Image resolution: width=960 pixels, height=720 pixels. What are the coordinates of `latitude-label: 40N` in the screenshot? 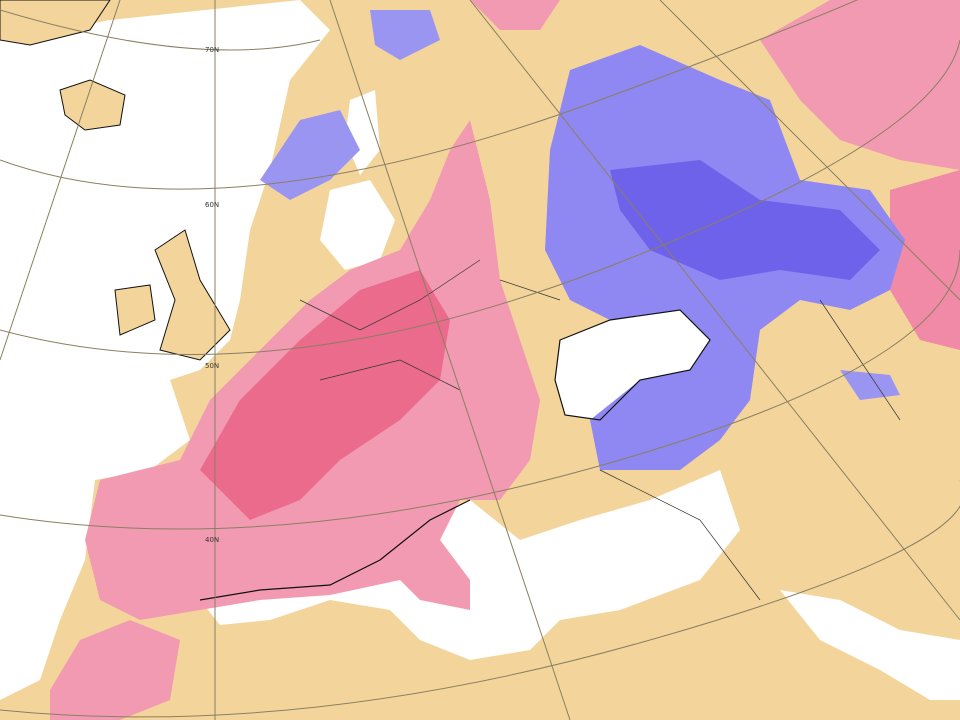 It's located at (212, 540).